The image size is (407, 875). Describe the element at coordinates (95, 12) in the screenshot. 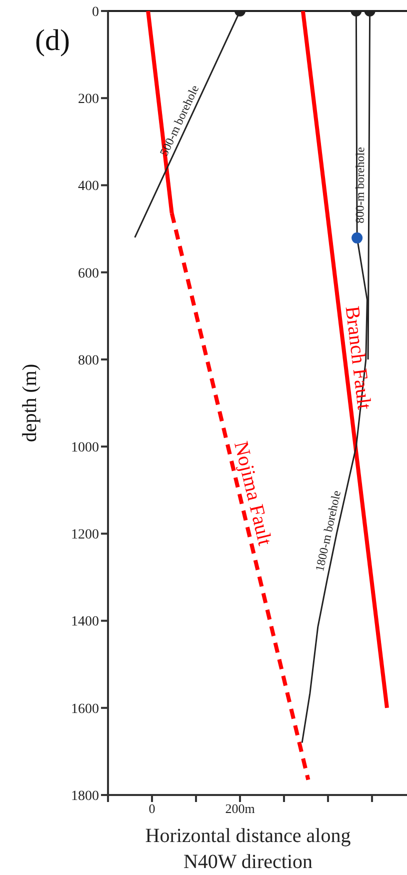

I see `y-tick-label: 0` at that location.